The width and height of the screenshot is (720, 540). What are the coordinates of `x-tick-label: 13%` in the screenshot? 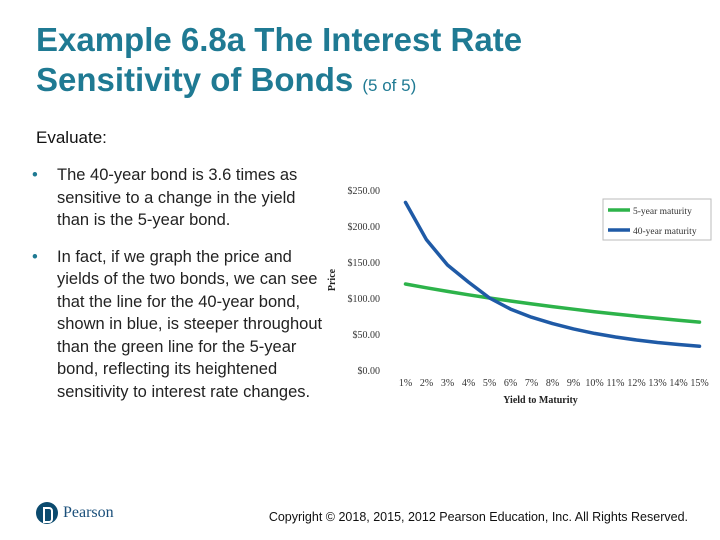 It's located at (657, 383).